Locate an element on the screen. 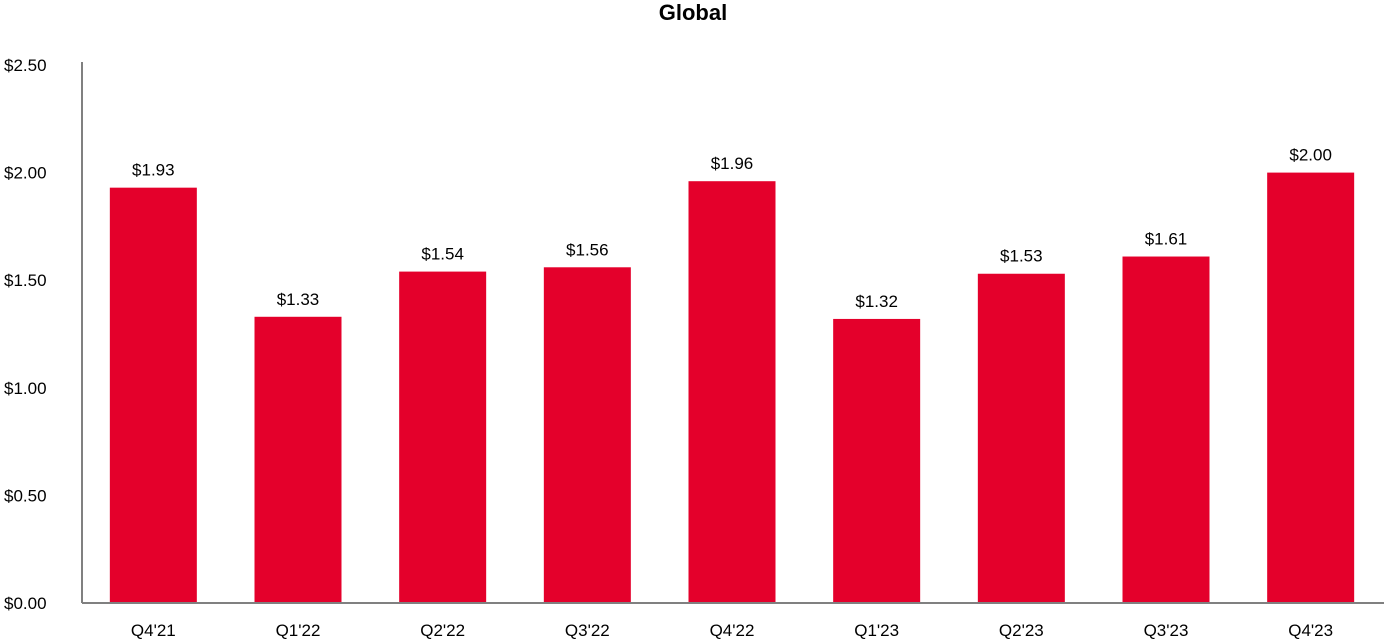 This screenshot has width=1386, height=640. bar-value-label: $1.61 is located at coordinates (1166, 239).